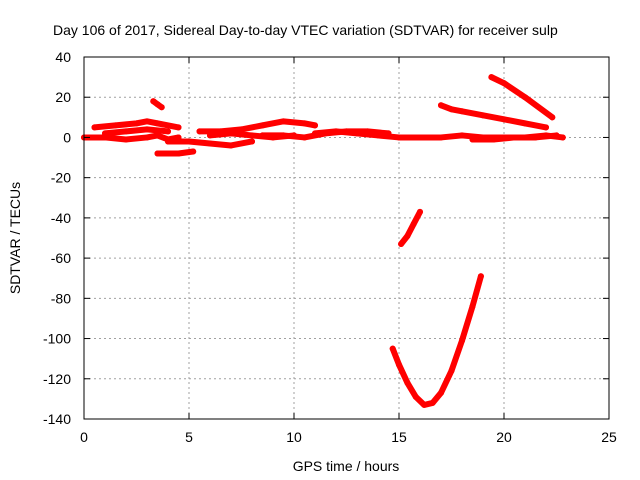 The height and width of the screenshot is (480, 640). I want to click on y-tick-label: -120, so click(57, 379).